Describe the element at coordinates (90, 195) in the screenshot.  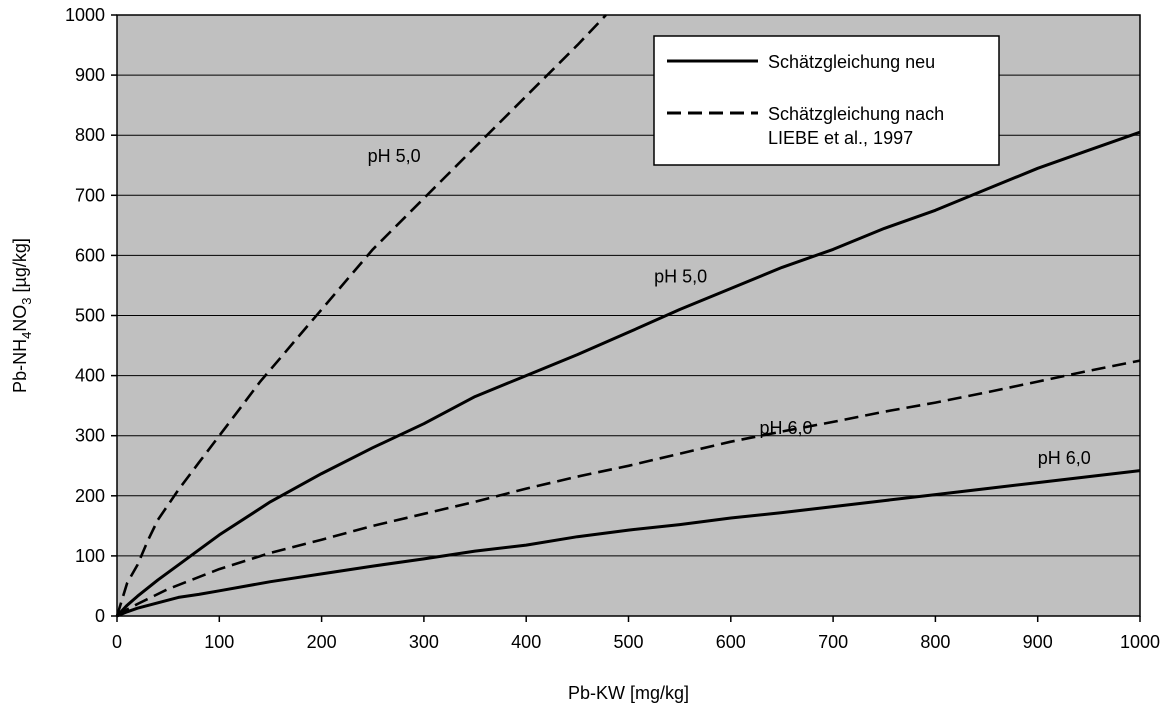
I see `y-tick-label: 700` at that location.